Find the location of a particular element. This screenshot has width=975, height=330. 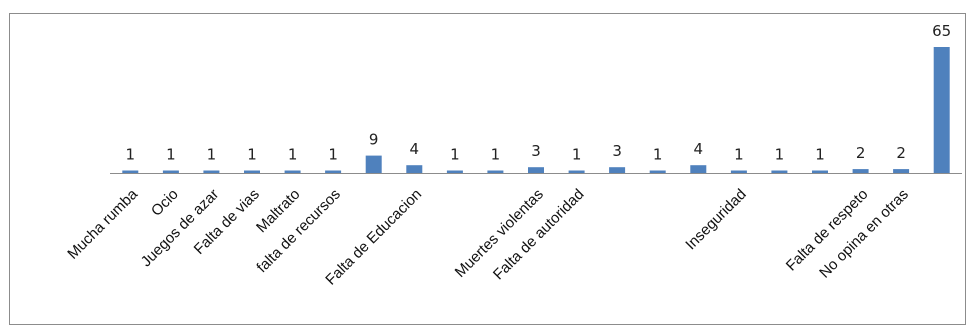

value-label: 9 is located at coordinates (374, 140).